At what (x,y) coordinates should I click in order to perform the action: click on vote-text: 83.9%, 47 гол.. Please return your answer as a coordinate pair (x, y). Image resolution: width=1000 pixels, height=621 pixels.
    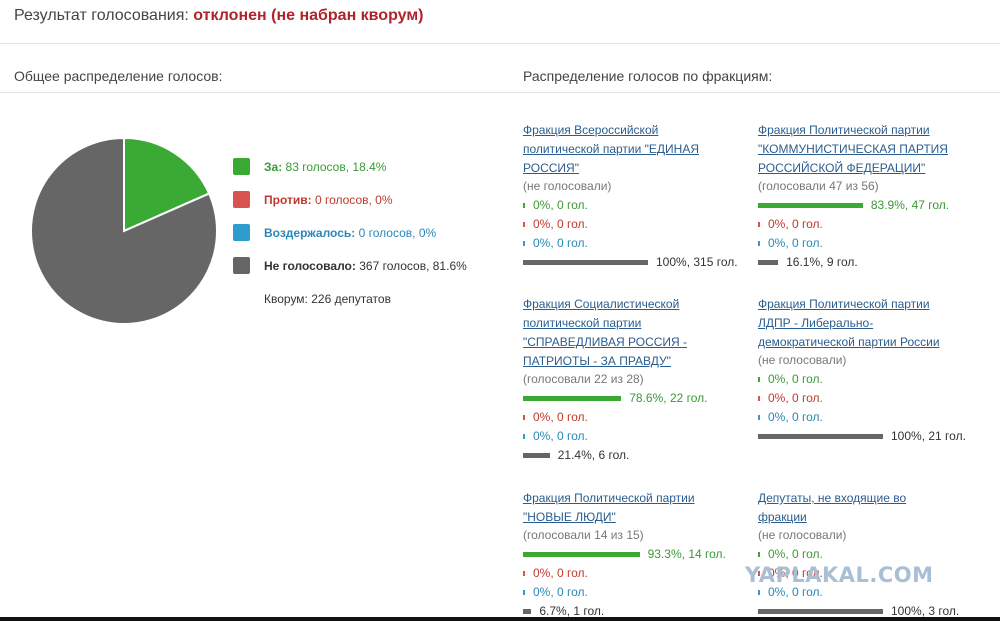
    Looking at the image, I should click on (910, 205).